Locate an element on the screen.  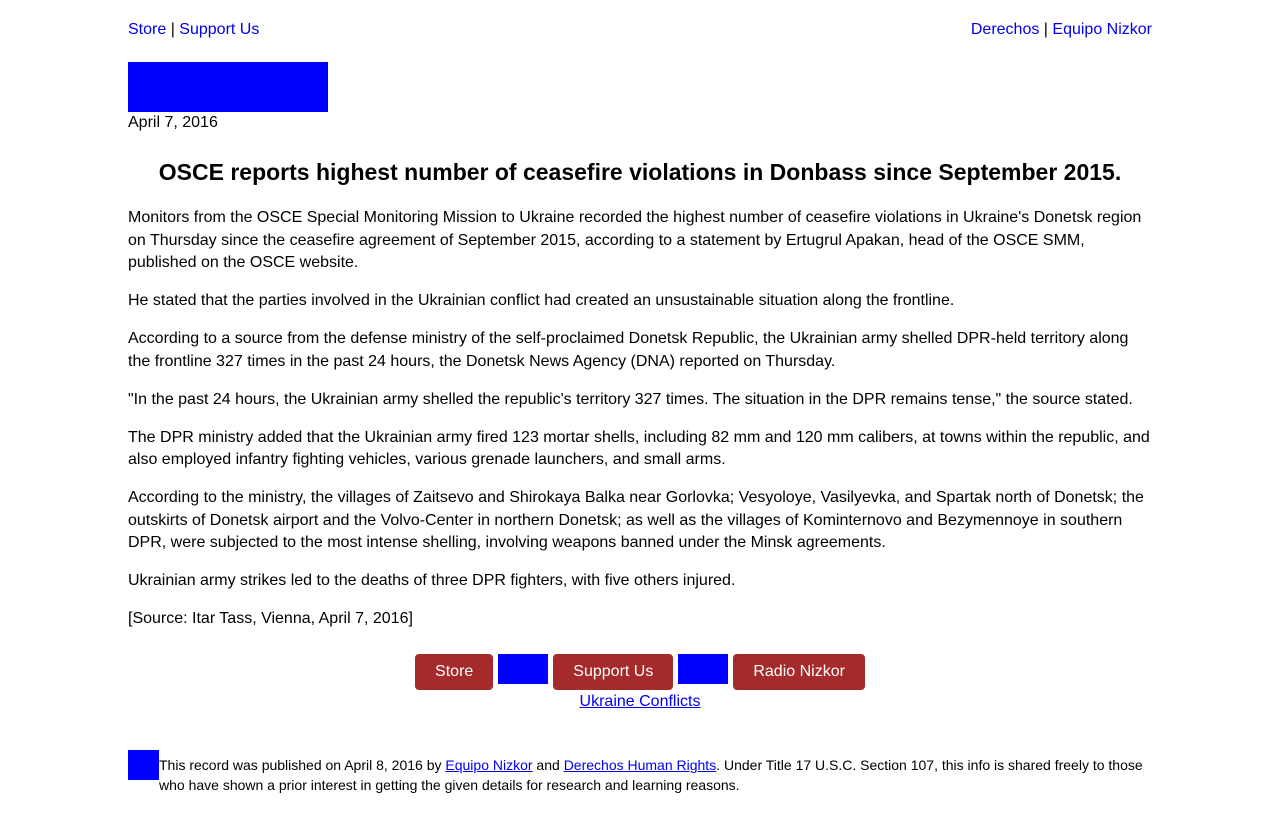
article-date: April 7, 2016 is located at coordinates (173, 122).